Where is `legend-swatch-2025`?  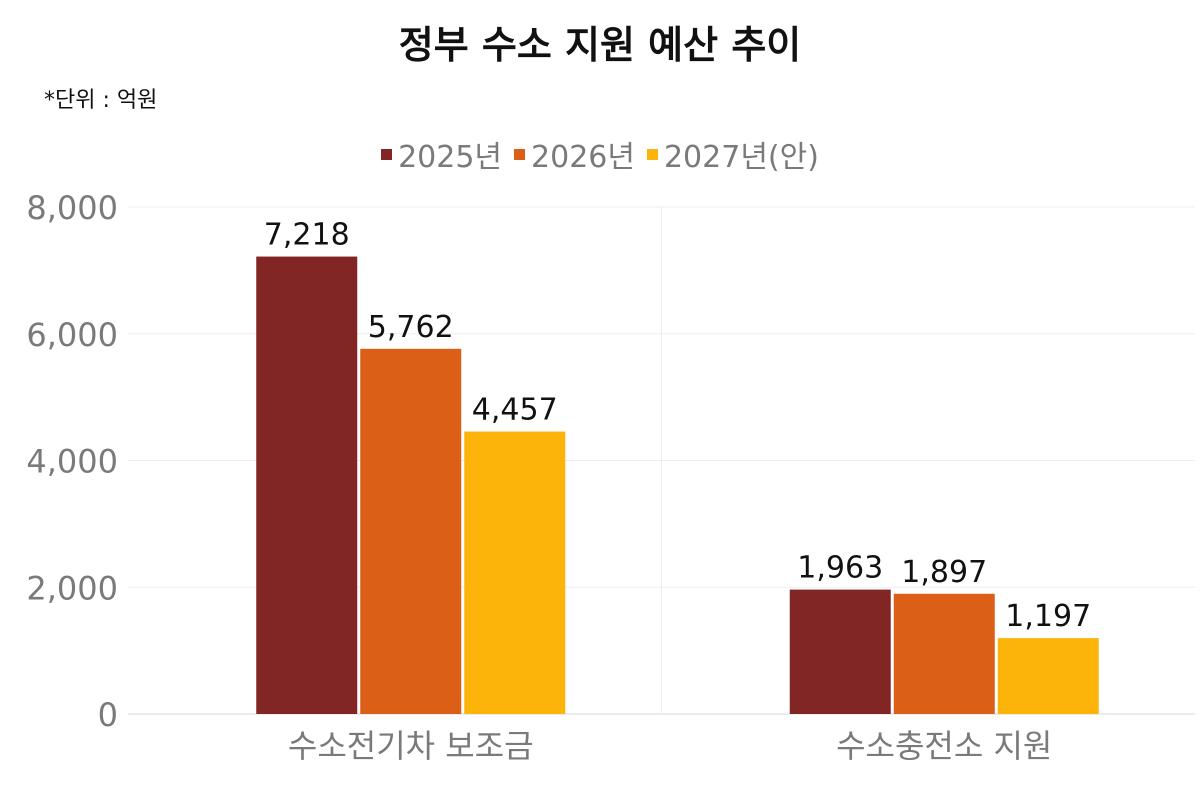
legend-swatch-2025 is located at coordinates (387, 154).